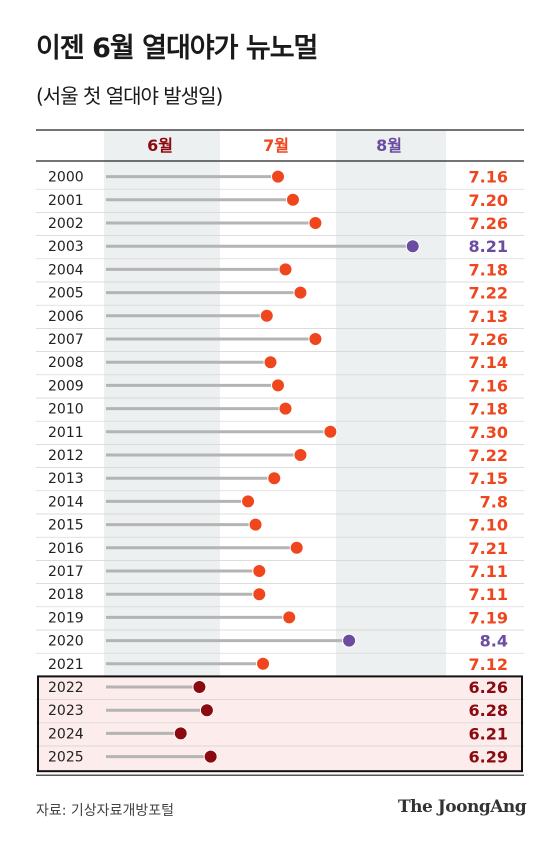 Image resolution: width=560 pixels, height=841 pixels. What do you see at coordinates (66, 386) in the screenshot?
I see `year-label: 2009` at bounding box center [66, 386].